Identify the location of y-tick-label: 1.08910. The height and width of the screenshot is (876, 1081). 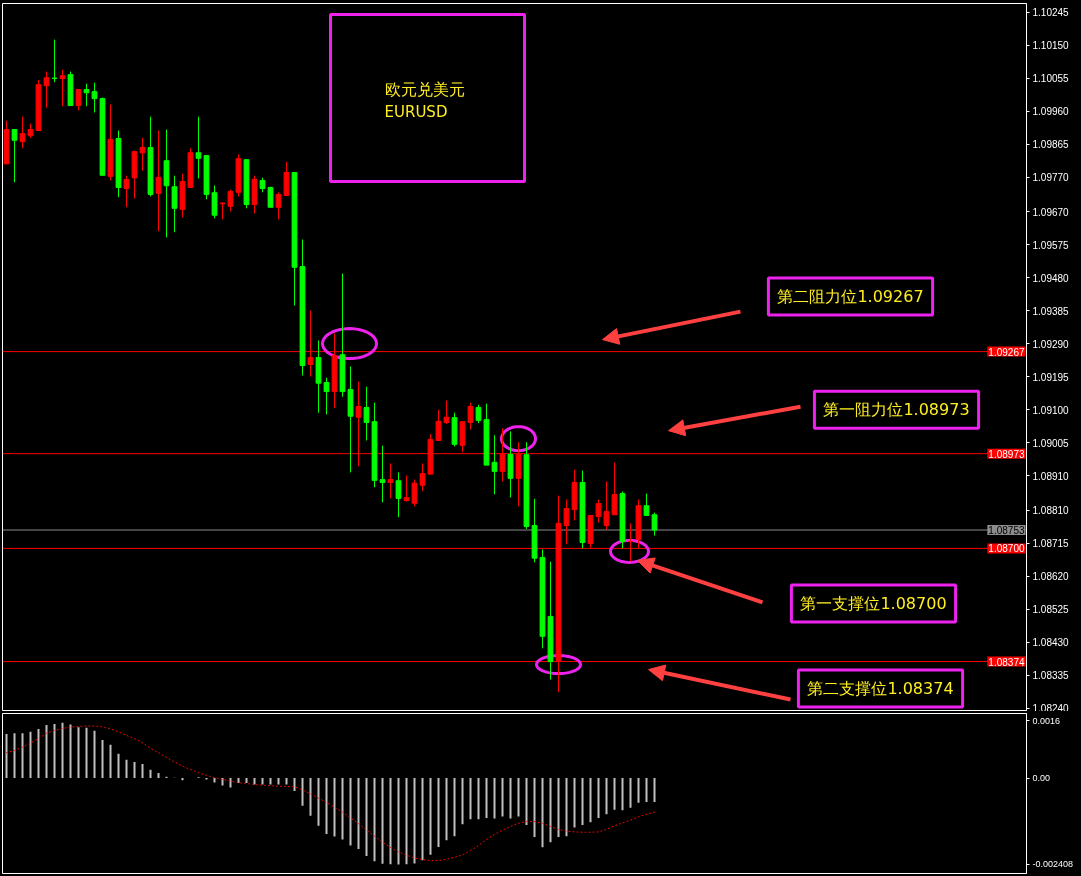
(1051, 476).